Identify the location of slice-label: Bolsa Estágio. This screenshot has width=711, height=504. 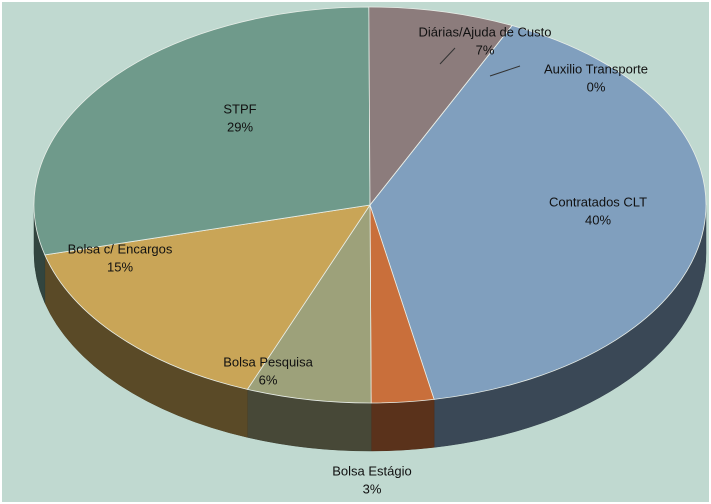
(372, 470).